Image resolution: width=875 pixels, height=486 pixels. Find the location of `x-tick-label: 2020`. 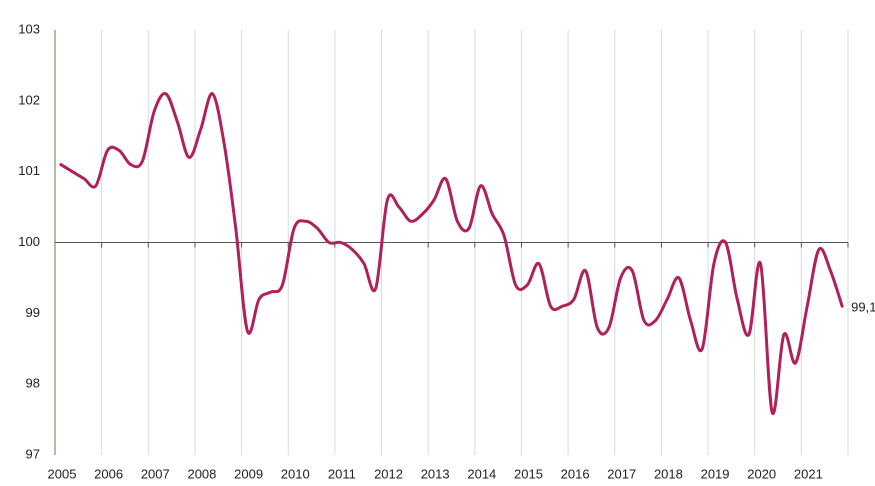

x-tick-label: 2020 is located at coordinates (761, 473).